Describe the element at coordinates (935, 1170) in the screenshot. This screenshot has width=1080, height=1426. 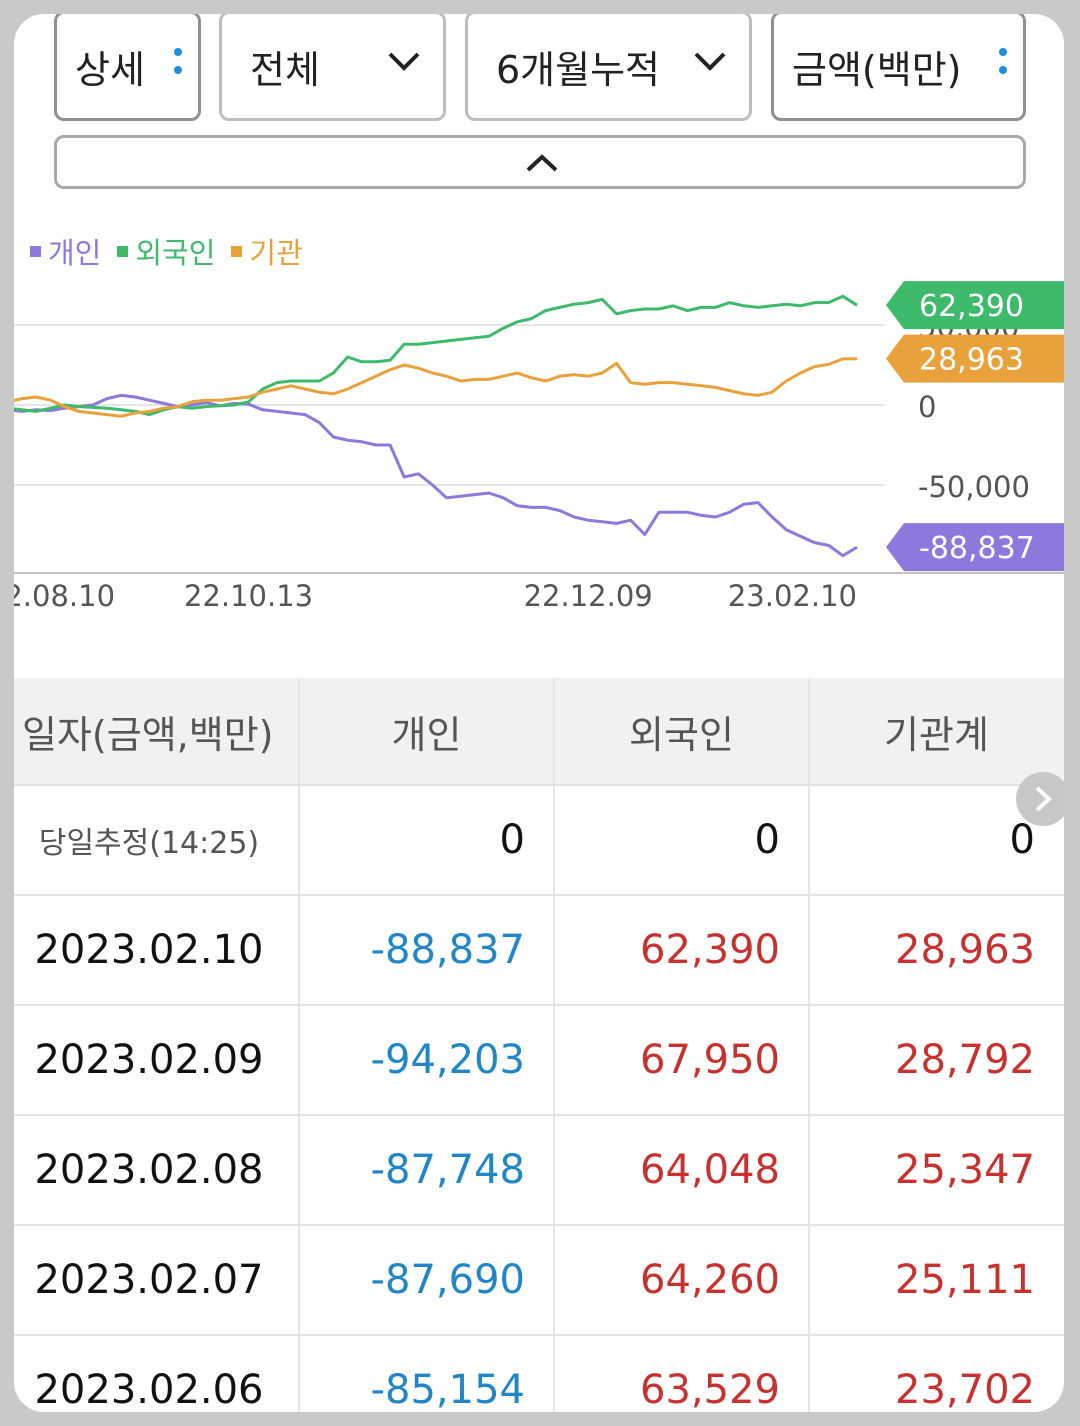
I see `row-institution: 25,347` at that location.